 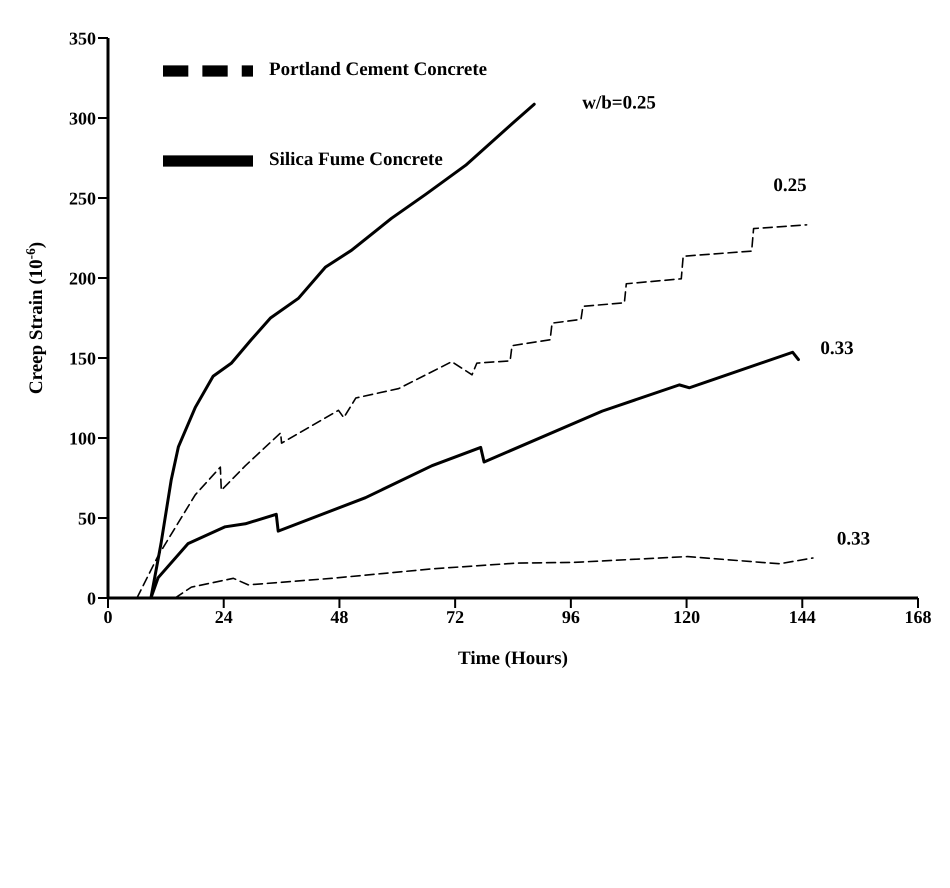 I want to click on legend-label: Portland Cement Concrete, so click(x=378, y=69).